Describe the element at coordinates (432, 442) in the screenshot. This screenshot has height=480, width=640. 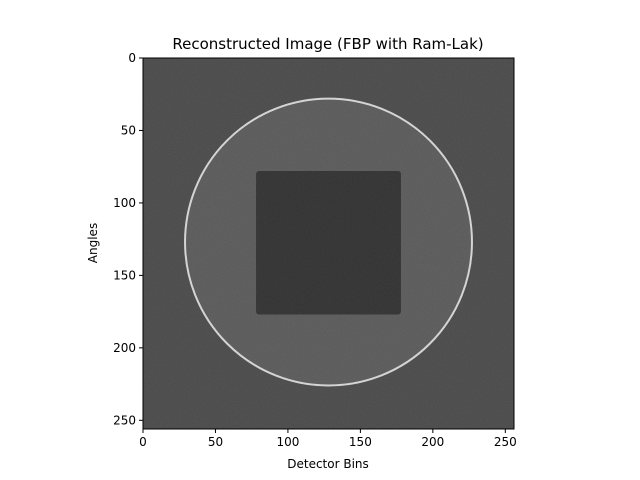
I see `x-tick-label: 200` at that location.